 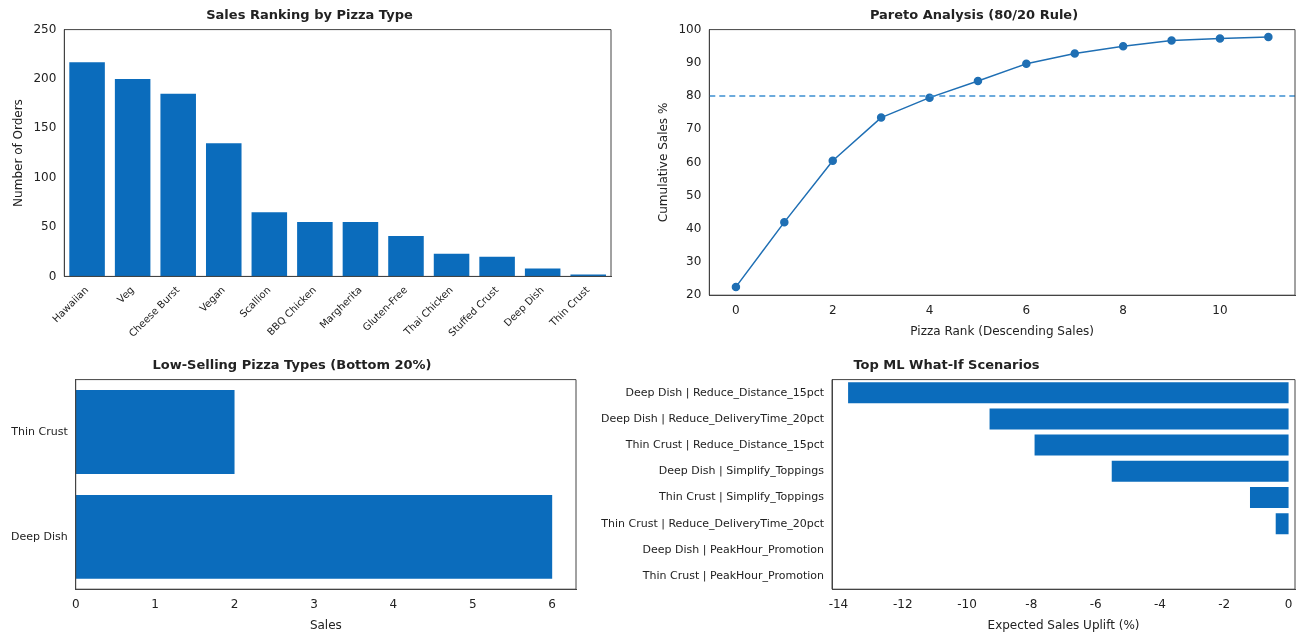 What do you see at coordinates (39, 431) in the screenshot?
I see `y-tick-label: Thin Crust` at bounding box center [39, 431].